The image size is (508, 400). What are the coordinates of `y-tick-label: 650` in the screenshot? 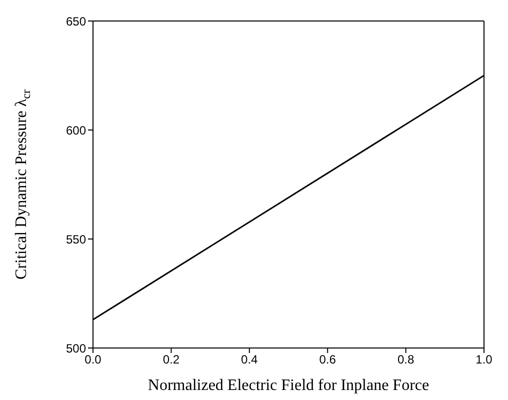 It's located at (76, 21).